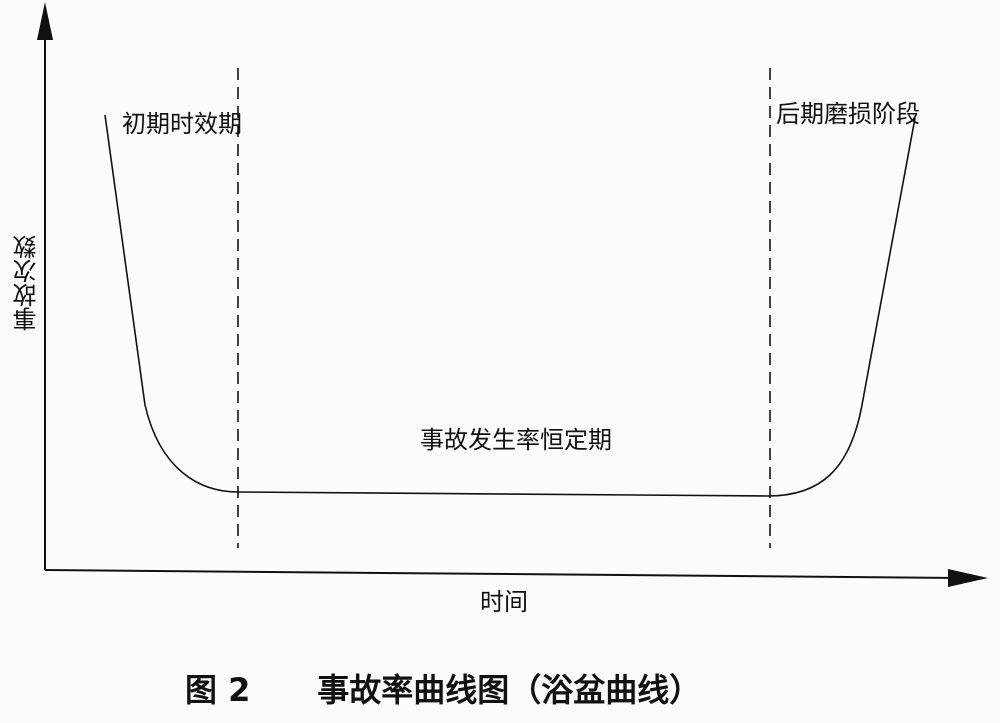 The image size is (1000, 723). Describe the element at coordinates (218, 690) in the screenshot. I see `figure-number: 图 2` at that location.